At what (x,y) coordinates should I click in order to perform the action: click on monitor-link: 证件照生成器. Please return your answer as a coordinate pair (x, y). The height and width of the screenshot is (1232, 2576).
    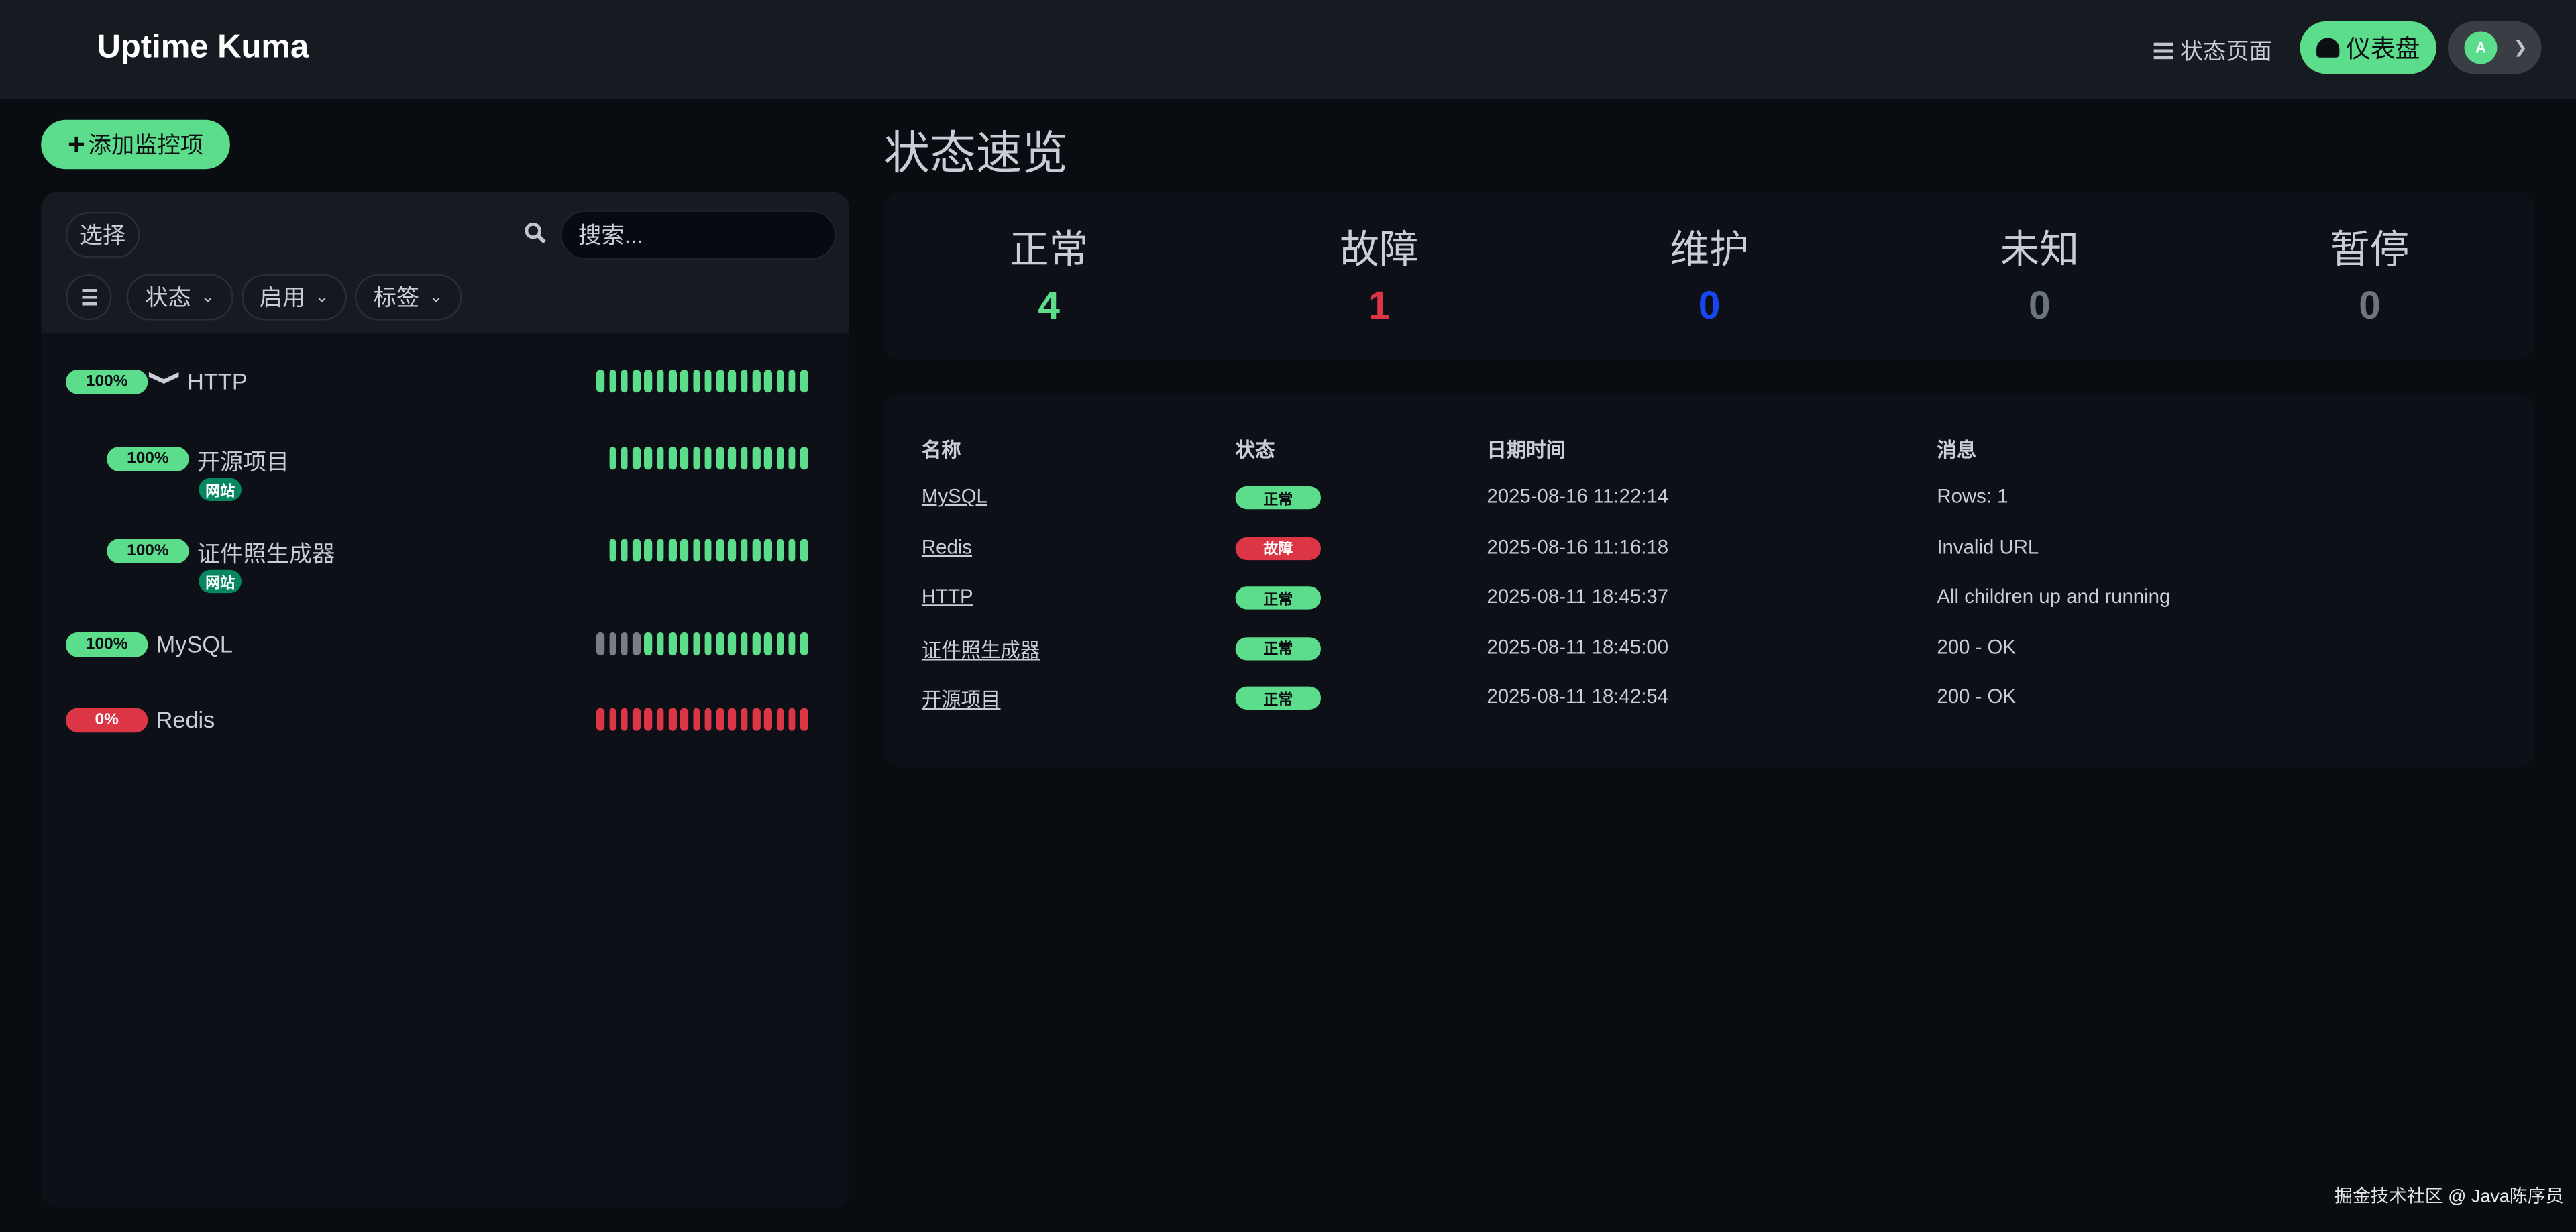
    Looking at the image, I should click on (980, 649).